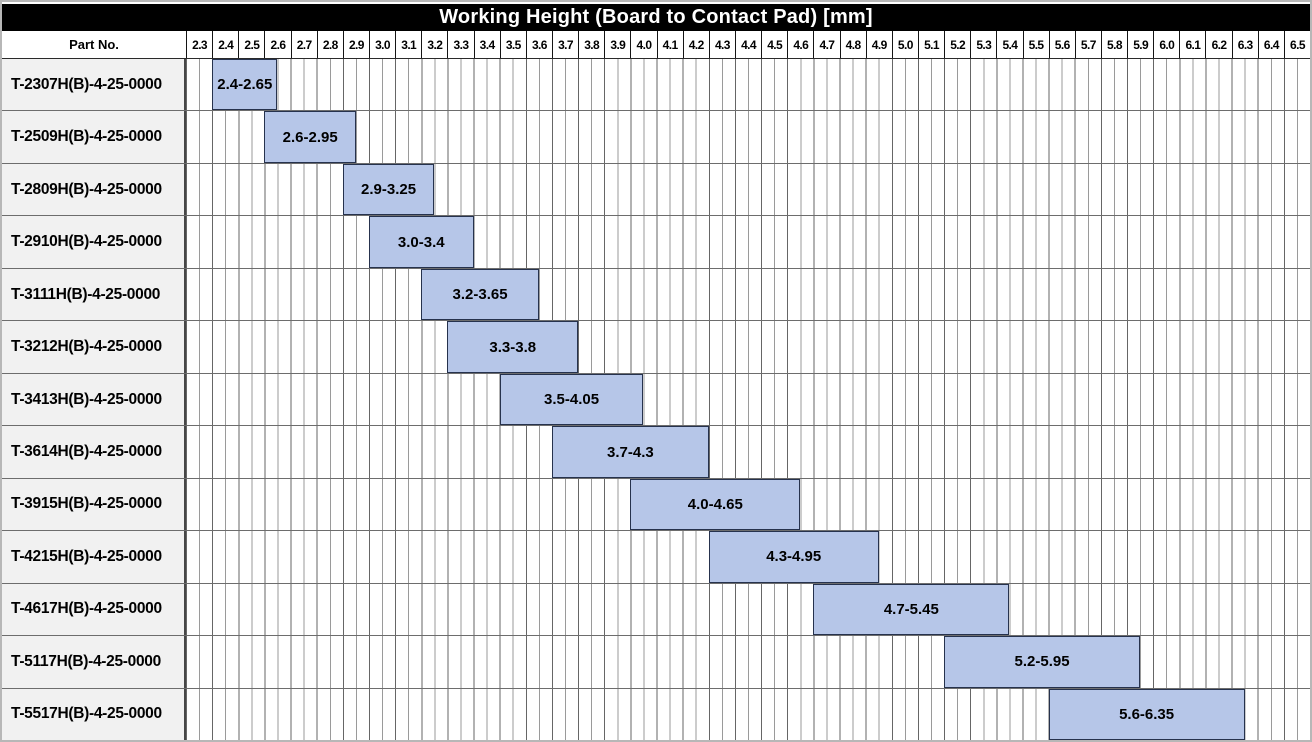  I want to click on range-bar: 3.7-4.3, so click(630, 452).